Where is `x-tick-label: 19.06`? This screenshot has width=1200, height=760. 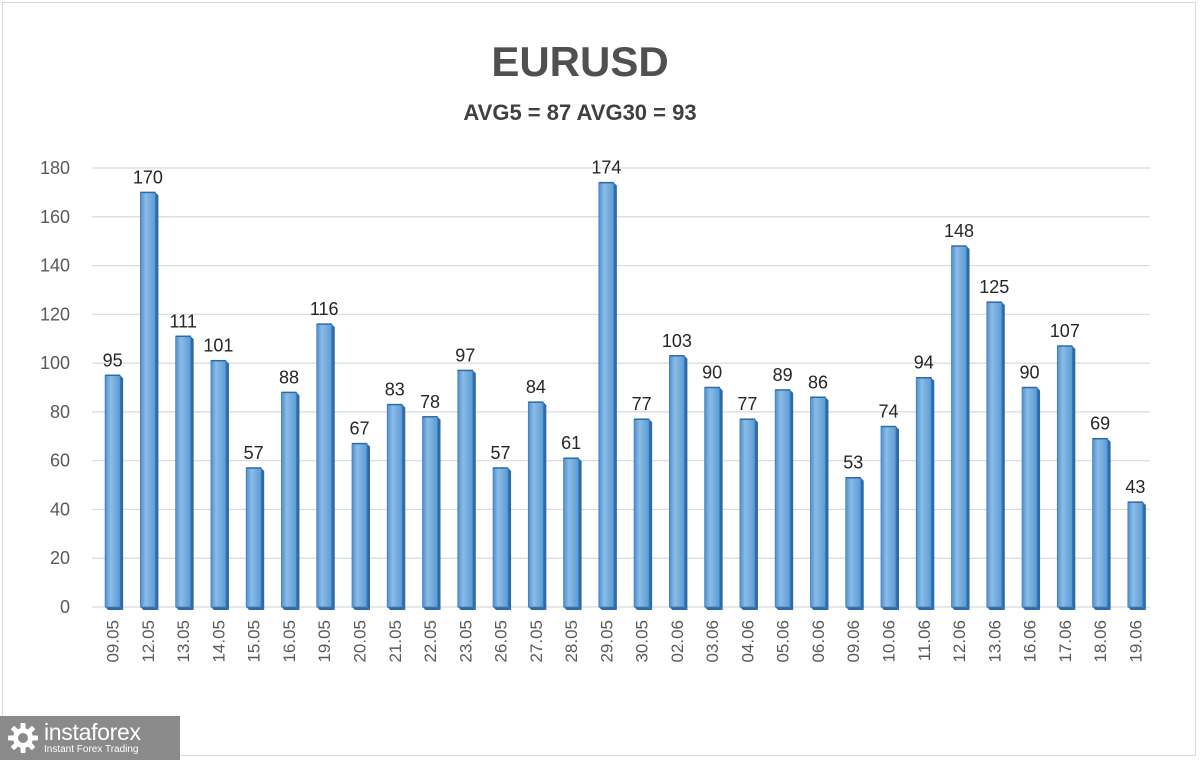 x-tick-label: 19.06 is located at coordinates (1135, 641).